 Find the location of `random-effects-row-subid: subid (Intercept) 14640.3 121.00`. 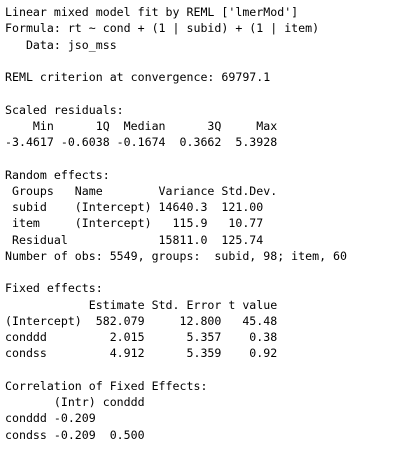

random-effects-row-subid: subid (Intercept) 14640.3 121.00 is located at coordinates (141, 207).